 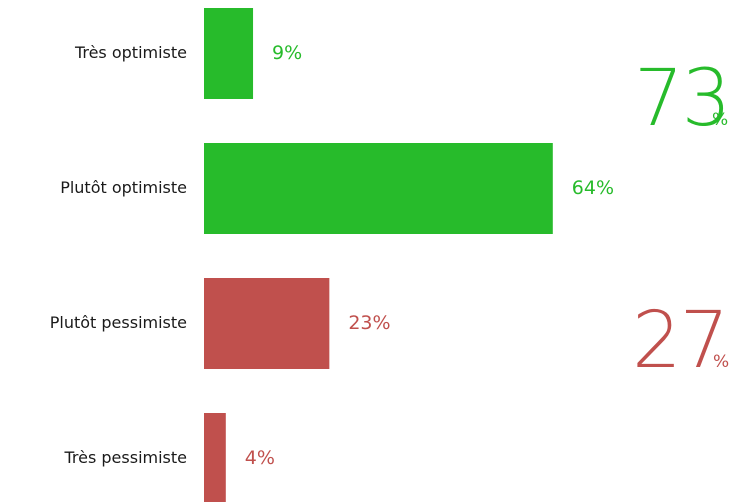 What do you see at coordinates (118, 322) in the screenshot?
I see `category-label-2: Plutôt pessimiste` at bounding box center [118, 322].